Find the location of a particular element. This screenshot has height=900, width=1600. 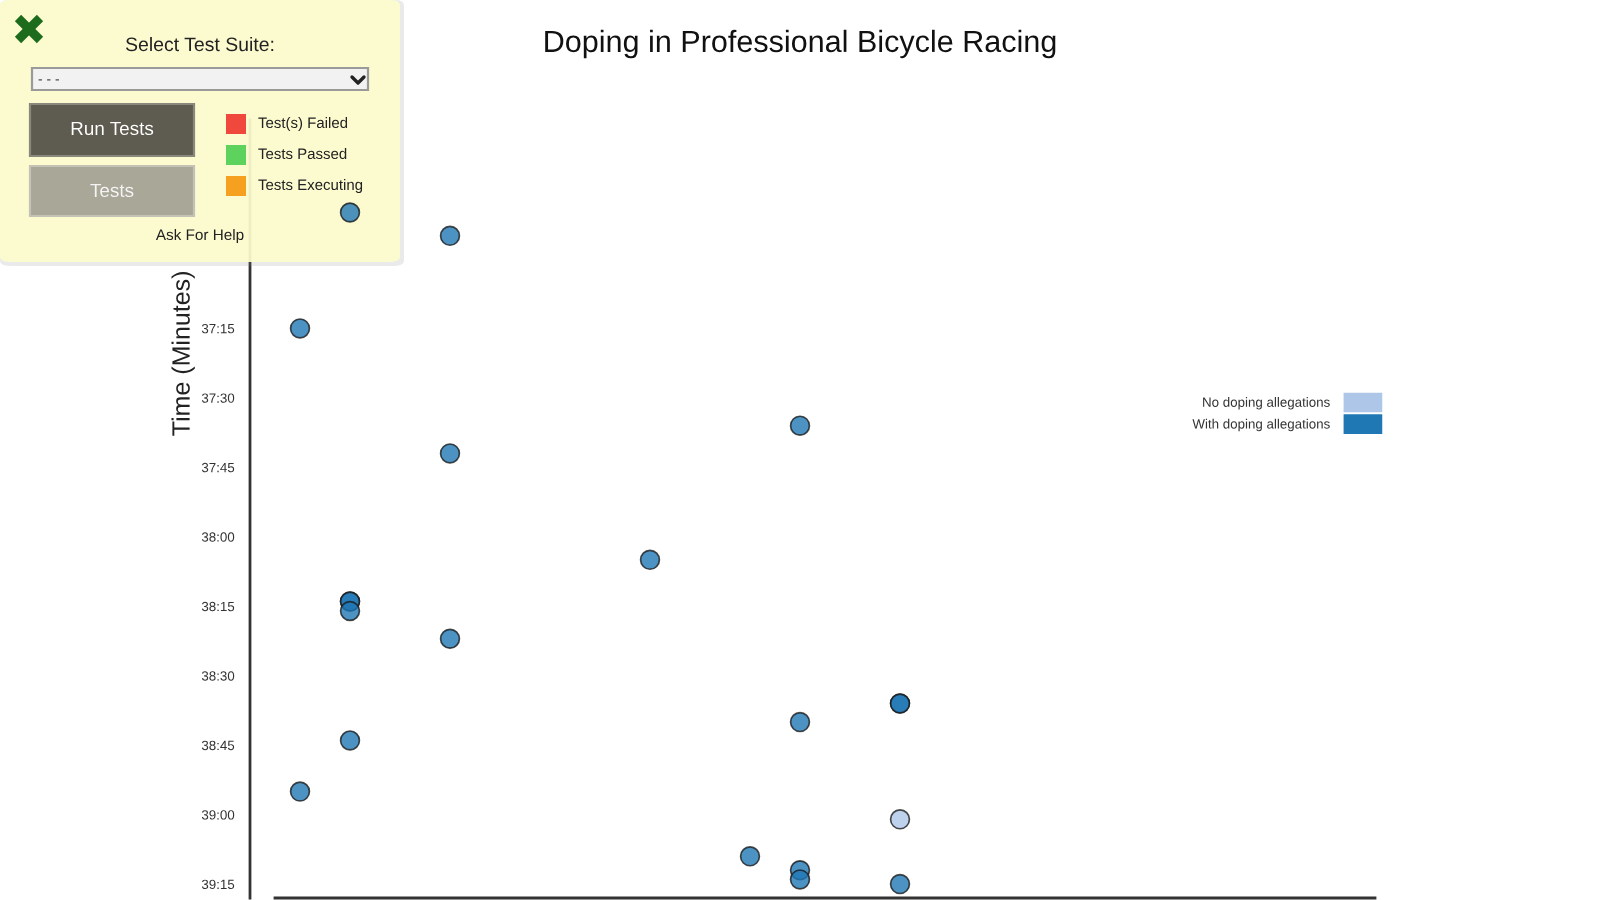

text: Run Tests is located at coordinates (112, 128).